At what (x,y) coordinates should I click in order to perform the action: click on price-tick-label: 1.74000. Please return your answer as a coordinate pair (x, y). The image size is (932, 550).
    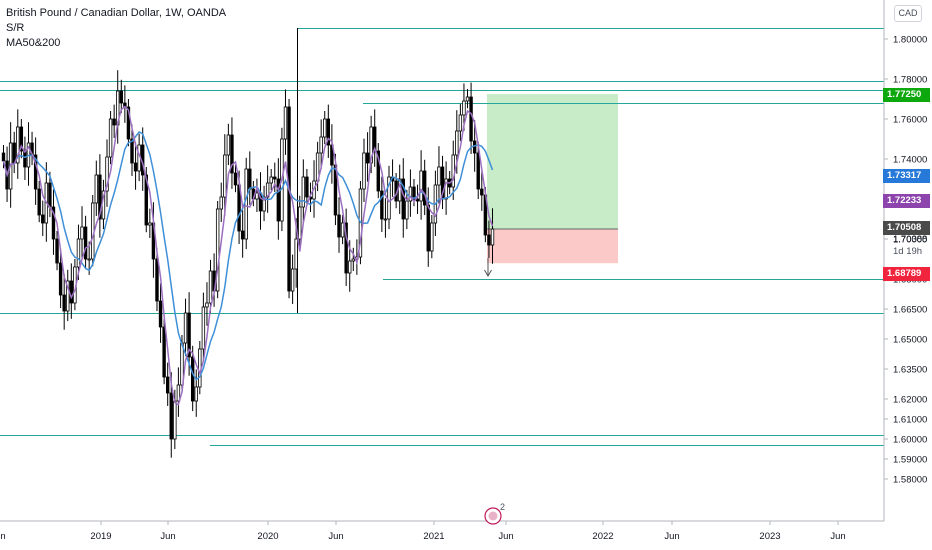
    Looking at the image, I should click on (910, 160).